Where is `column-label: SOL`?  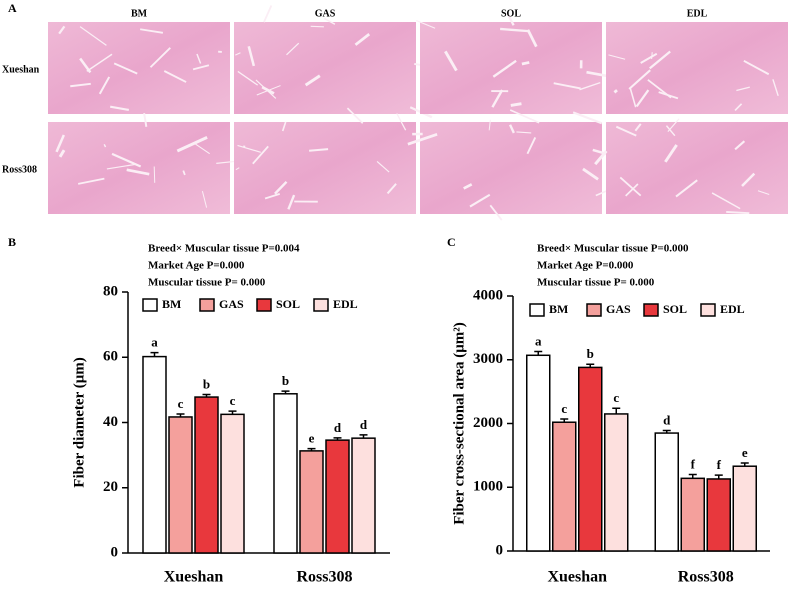 column-label: SOL is located at coordinates (511, 13).